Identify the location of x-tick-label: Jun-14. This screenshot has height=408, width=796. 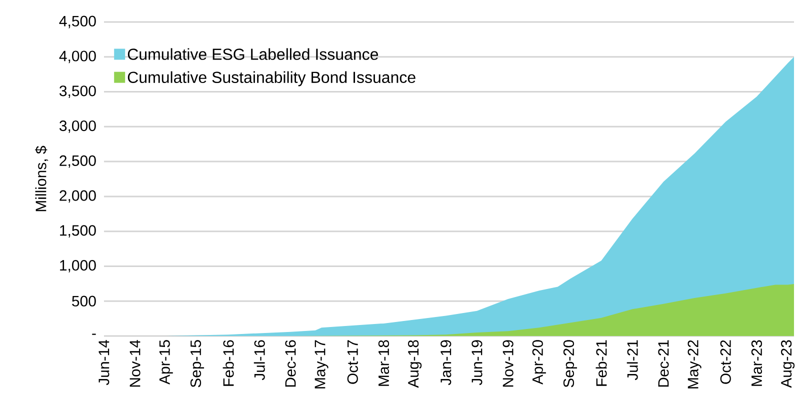
(104, 363).